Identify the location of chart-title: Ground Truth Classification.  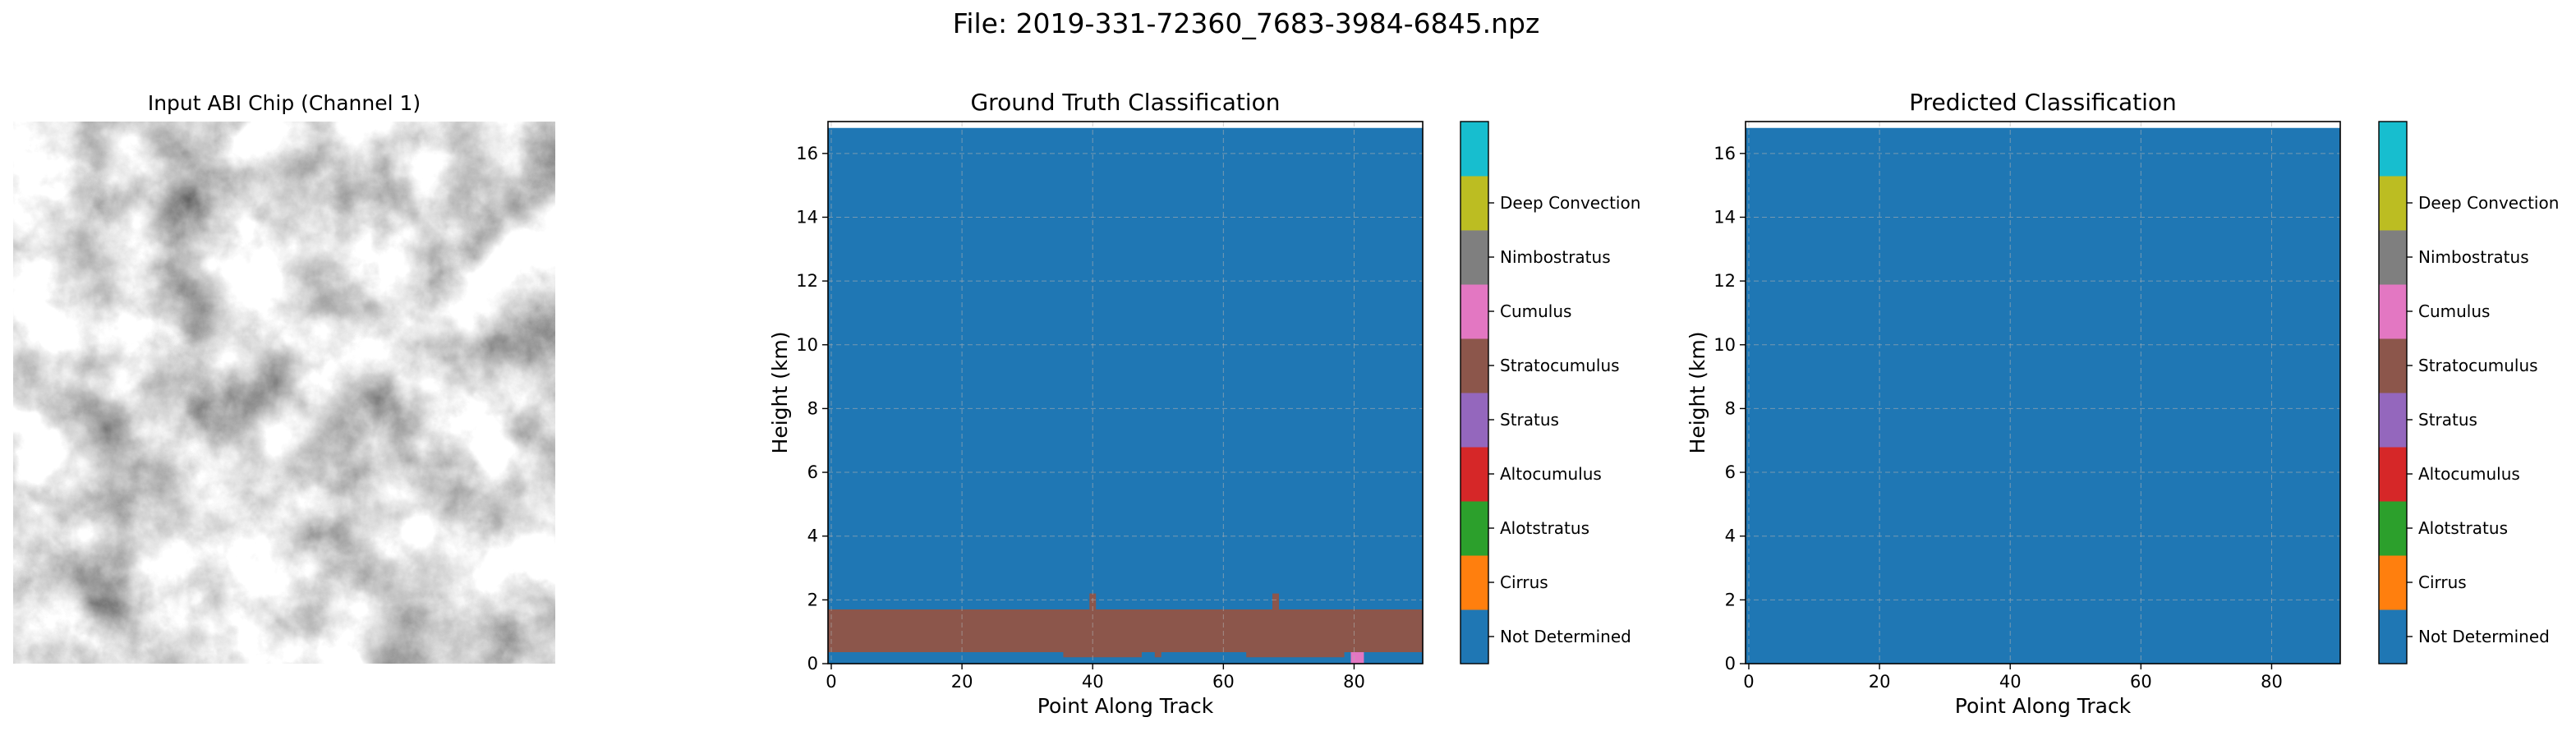
(1125, 102).